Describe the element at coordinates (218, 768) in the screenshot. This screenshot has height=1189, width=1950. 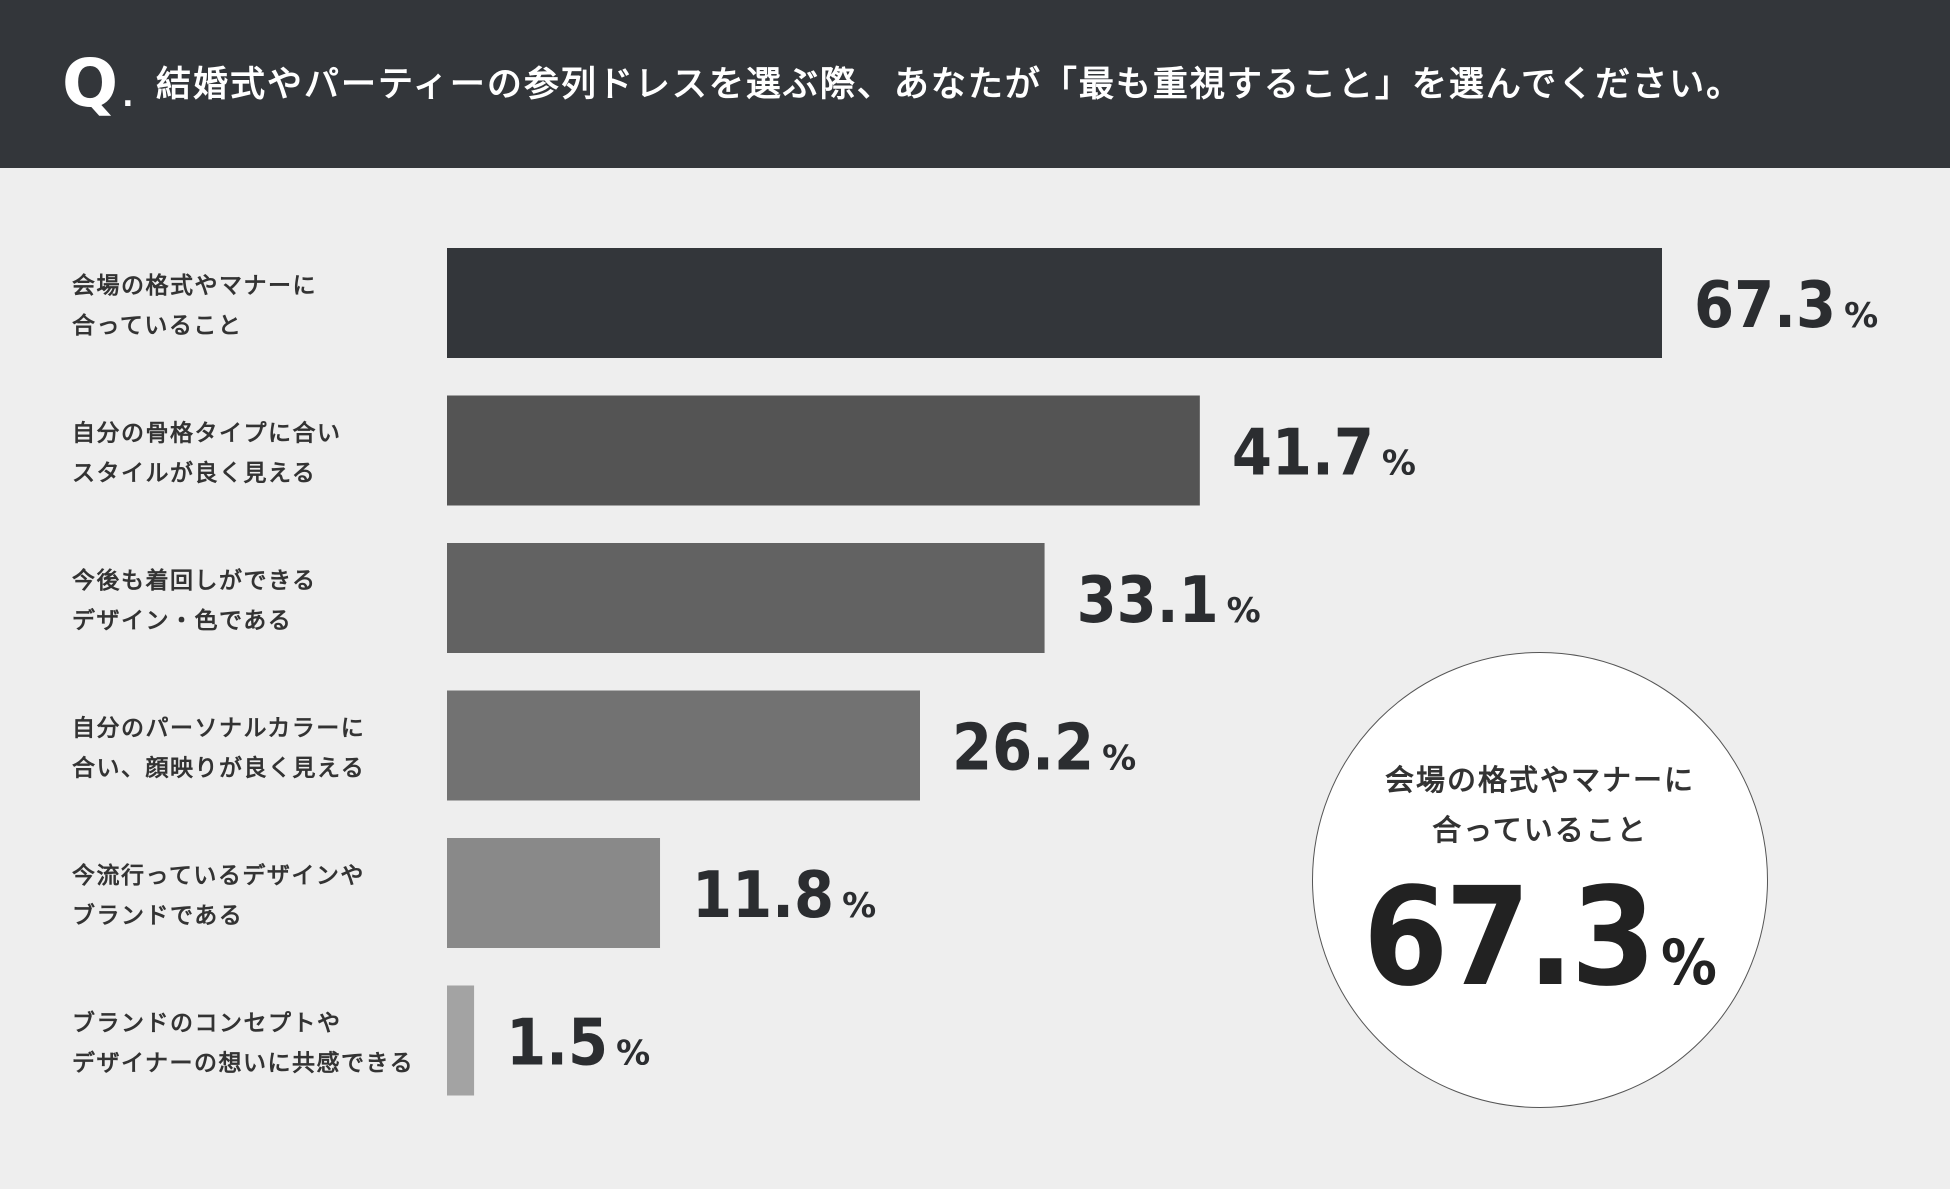
I see `category-label: 合い、顔映りが良く見える` at that location.